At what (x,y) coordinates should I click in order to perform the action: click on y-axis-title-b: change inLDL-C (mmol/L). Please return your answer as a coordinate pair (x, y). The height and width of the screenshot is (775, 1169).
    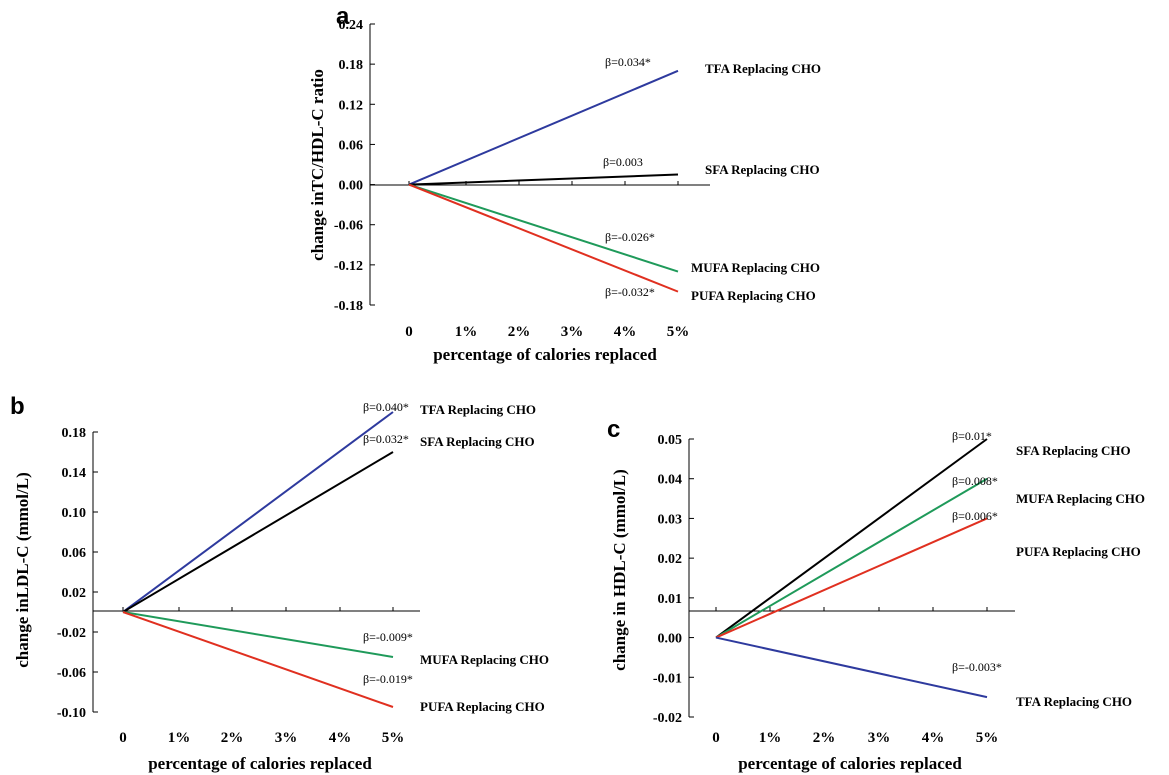
    Looking at the image, I should click on (22, 570).